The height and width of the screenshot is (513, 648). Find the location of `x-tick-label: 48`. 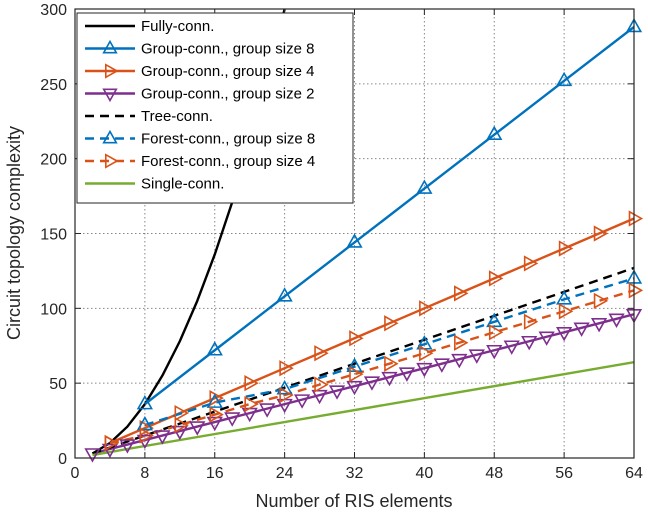

x-tick-label: 48 is located at coordinates (494, 473).